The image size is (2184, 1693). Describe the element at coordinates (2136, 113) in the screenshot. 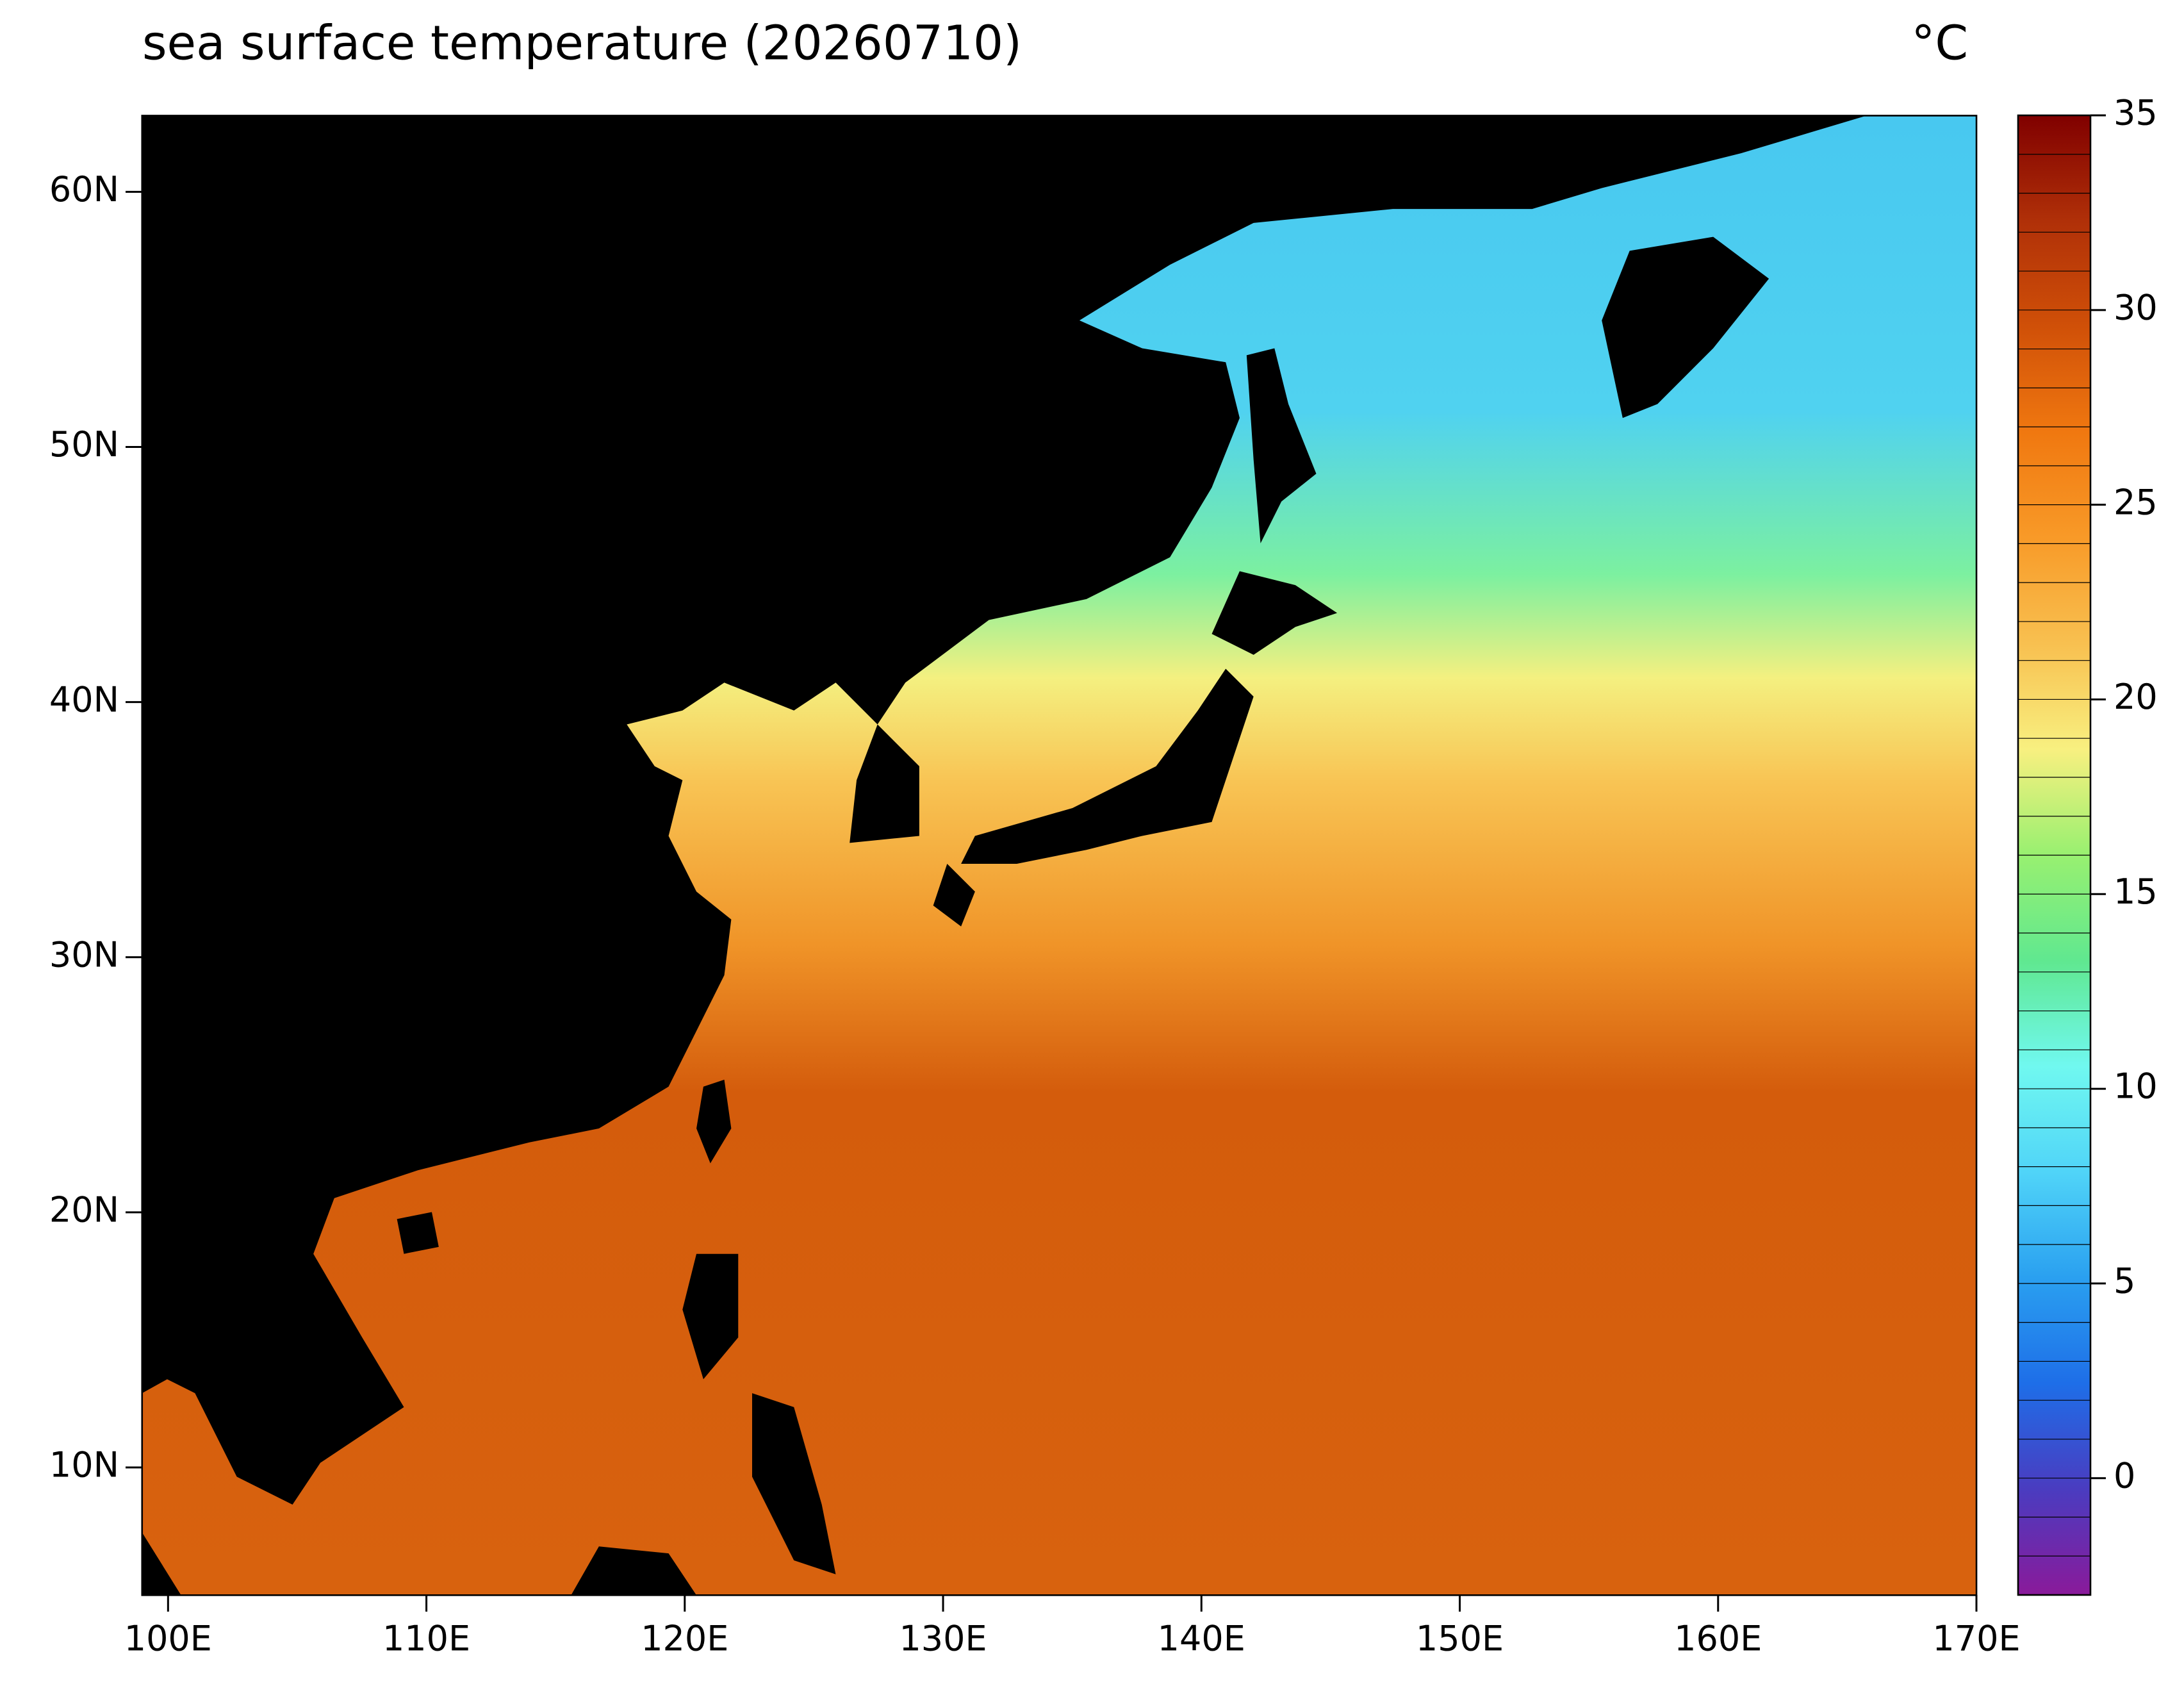

I see `colorbar-tick-label: 35` at that location.